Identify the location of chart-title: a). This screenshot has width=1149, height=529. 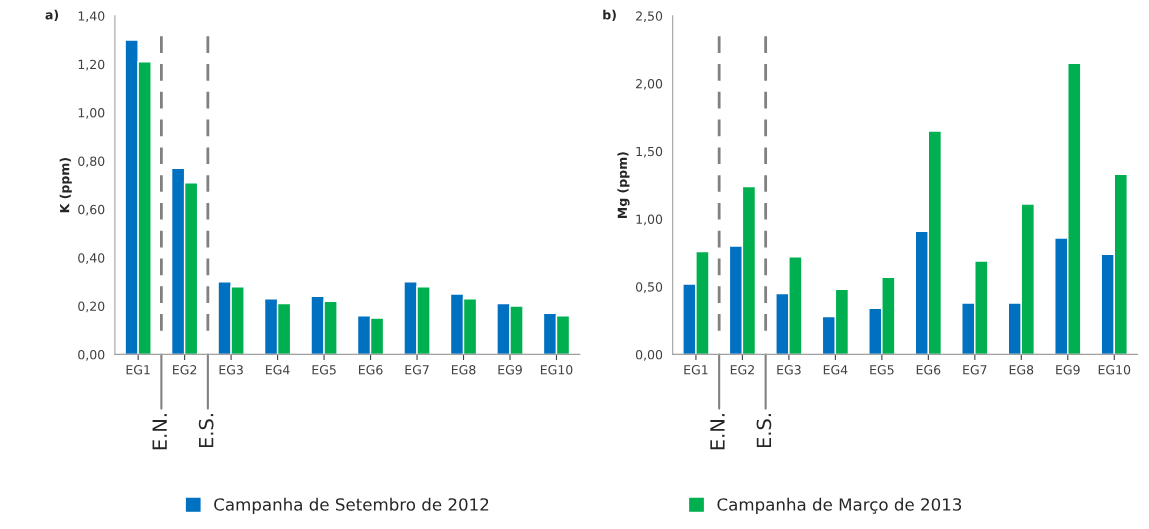
(52, 15).